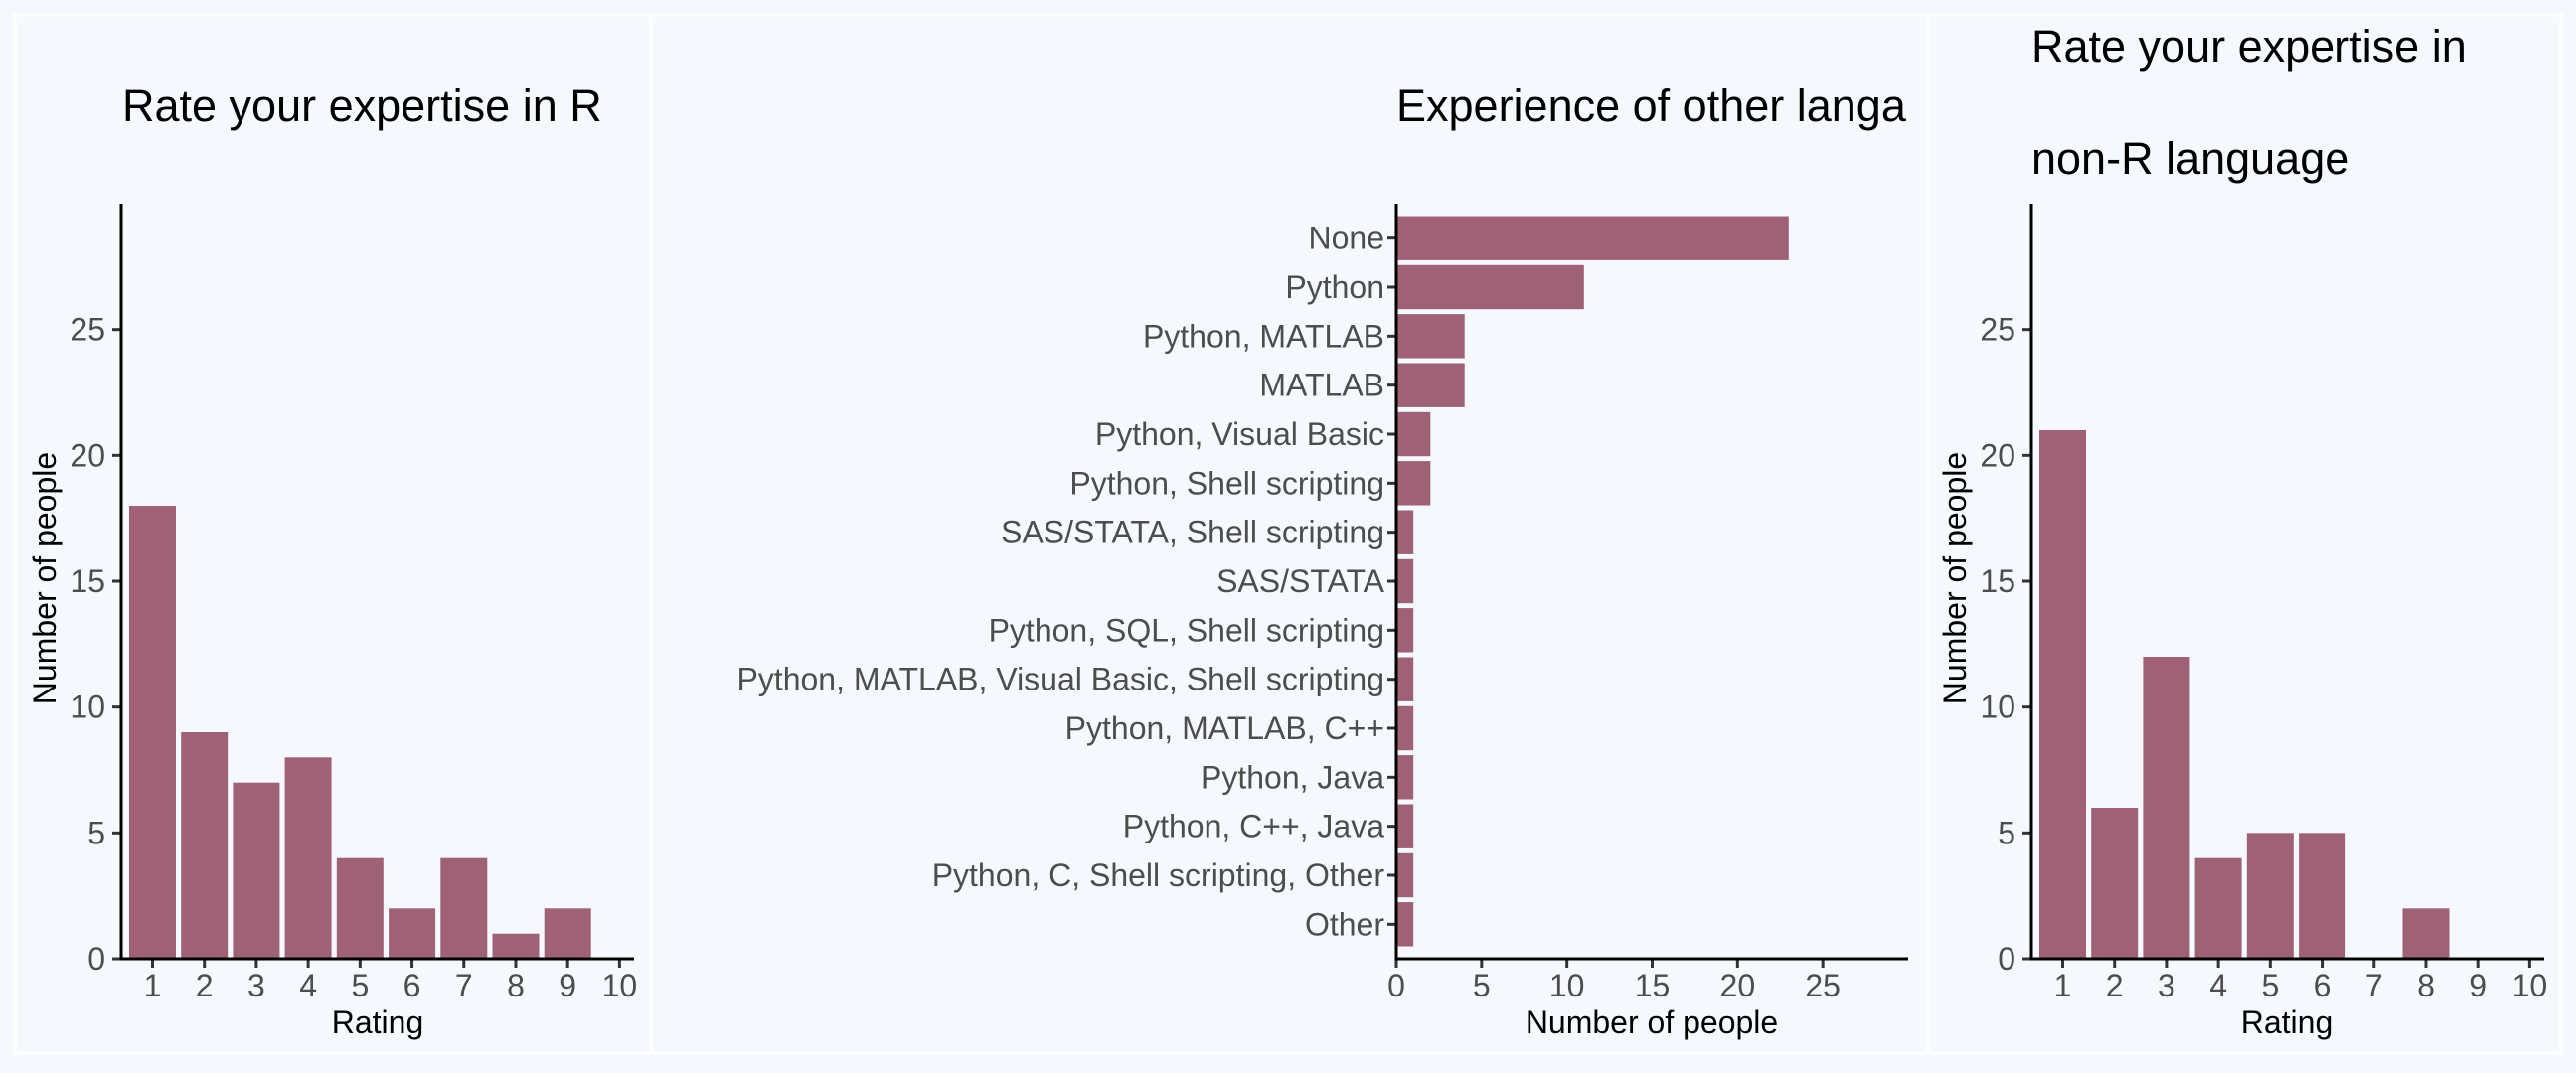  I want to click on other-languages-category-label: Python, MATLAB, so click(1263, 336).